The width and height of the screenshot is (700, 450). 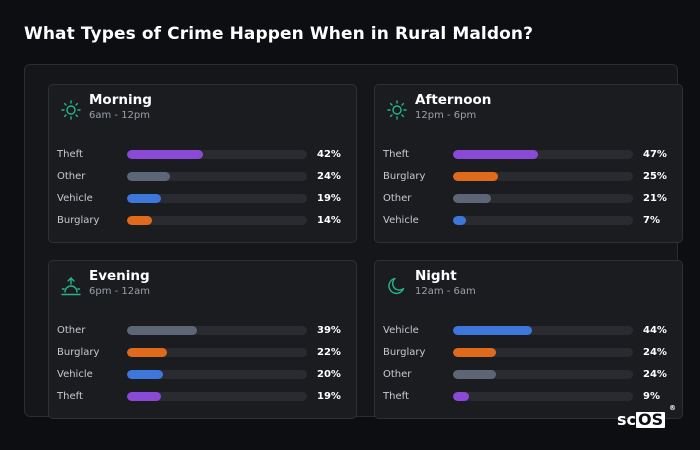 What do you see at coordinates (119, 276) in the screenshot?
I see `panel-title: Evening` at bounding box center [119, 276].